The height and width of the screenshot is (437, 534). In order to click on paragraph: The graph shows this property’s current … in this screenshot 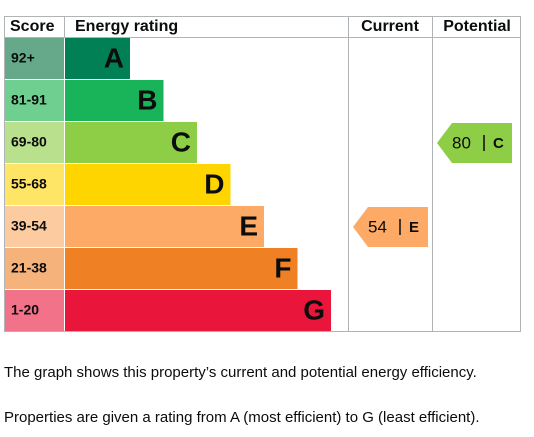, I will do `click(240, 372)`.